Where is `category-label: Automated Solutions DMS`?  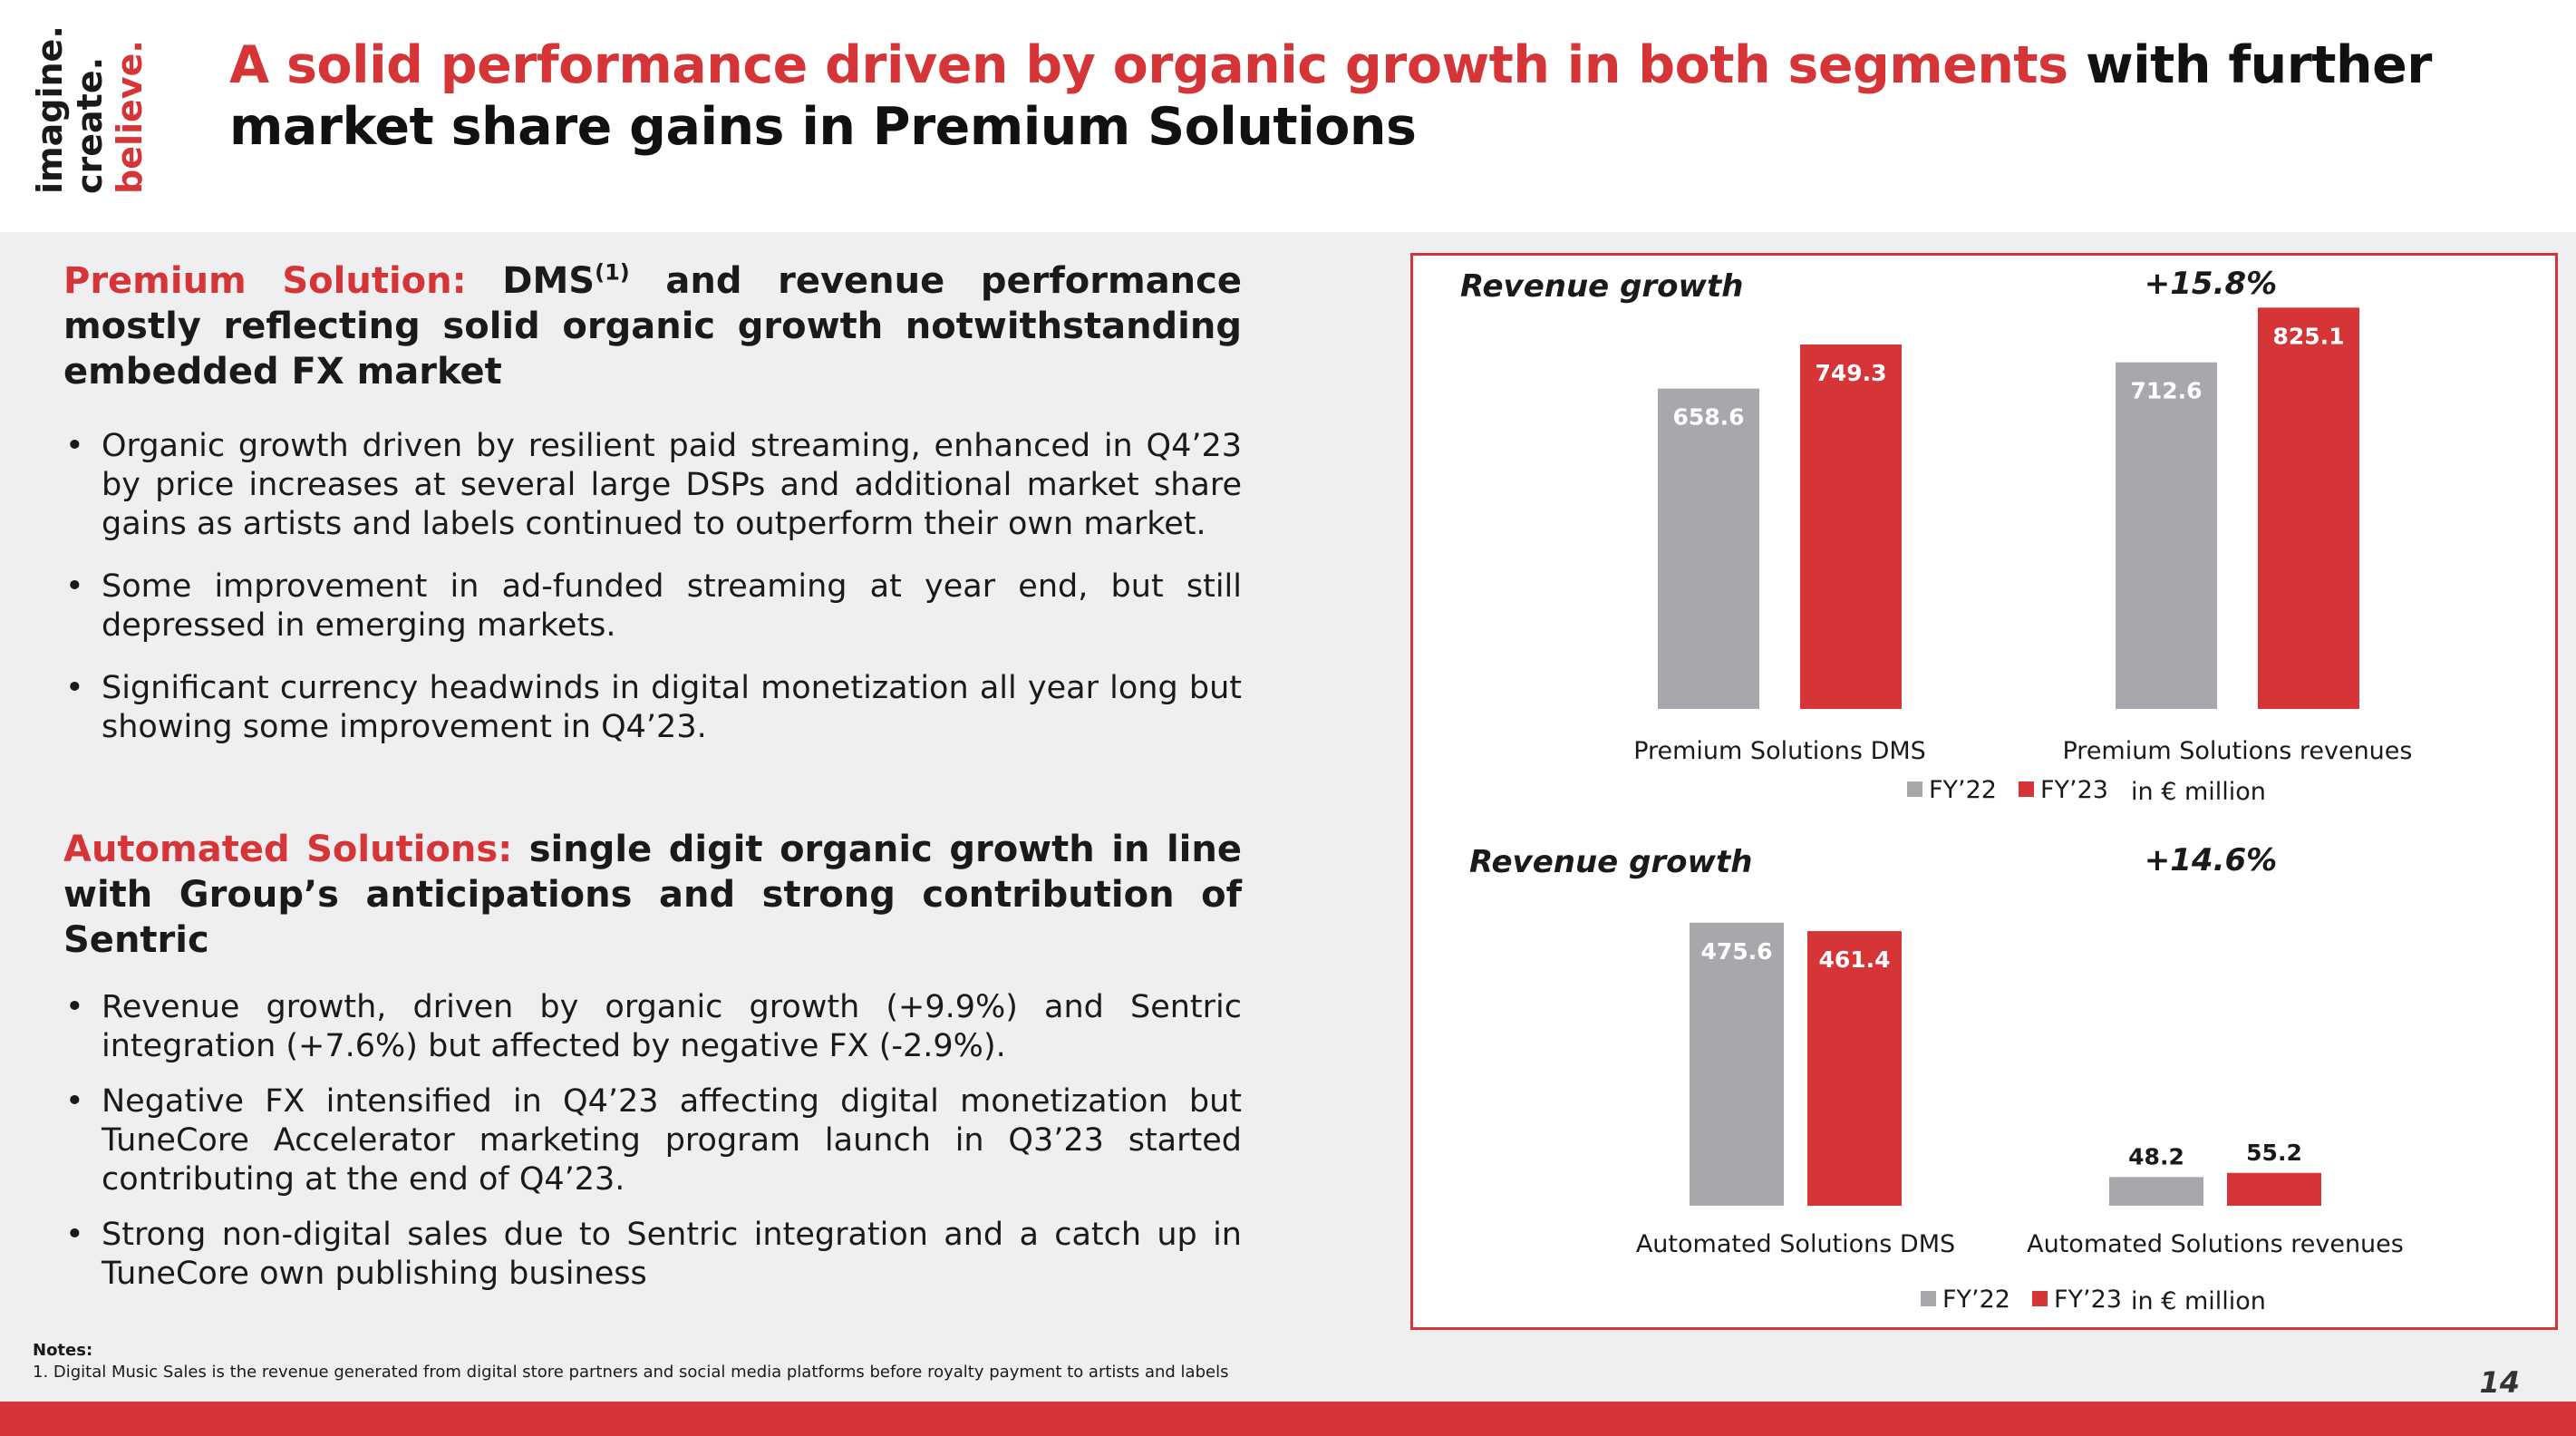 category-label: Automated Solutions DMS is located at coordinates (1795, 1244).